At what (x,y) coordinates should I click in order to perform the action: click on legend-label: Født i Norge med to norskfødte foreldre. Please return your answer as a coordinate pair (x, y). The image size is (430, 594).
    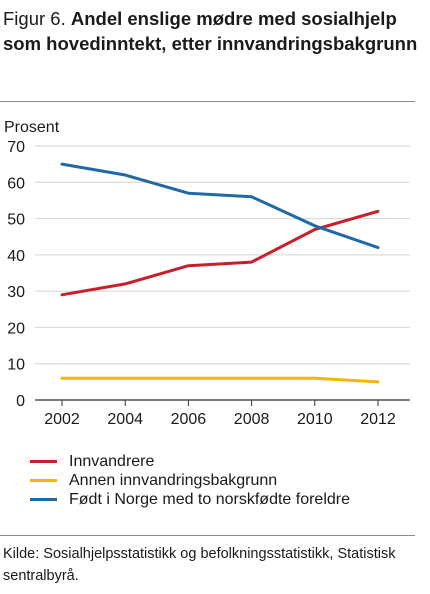
    Looking at the image, I should click on (209, 499).